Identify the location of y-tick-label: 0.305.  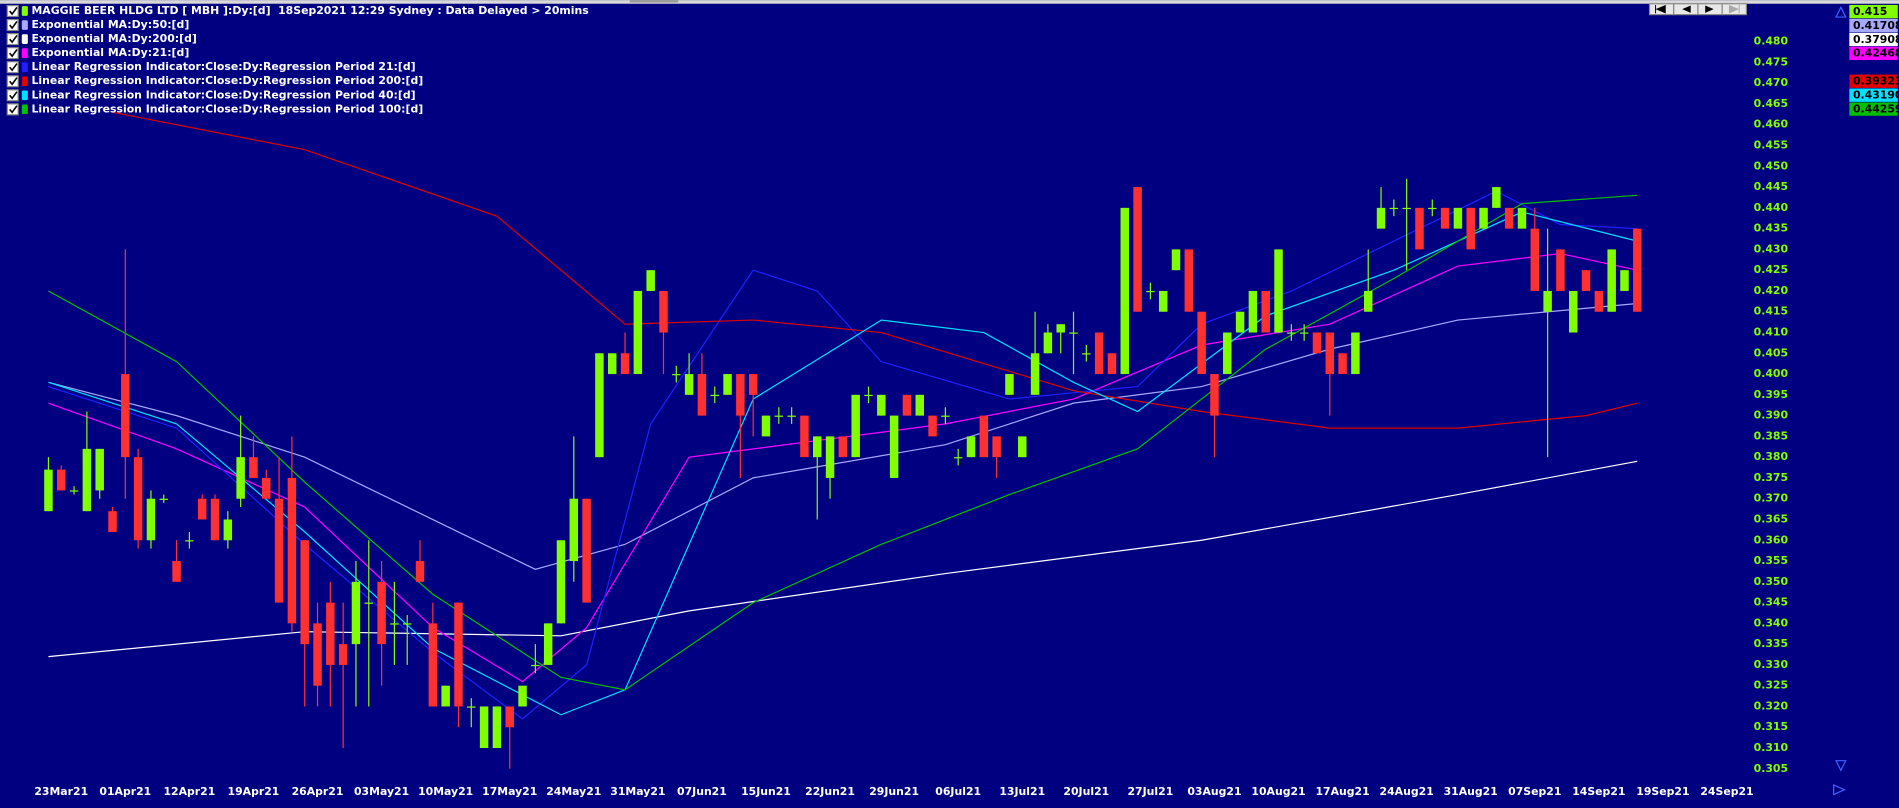
(1771, 768).